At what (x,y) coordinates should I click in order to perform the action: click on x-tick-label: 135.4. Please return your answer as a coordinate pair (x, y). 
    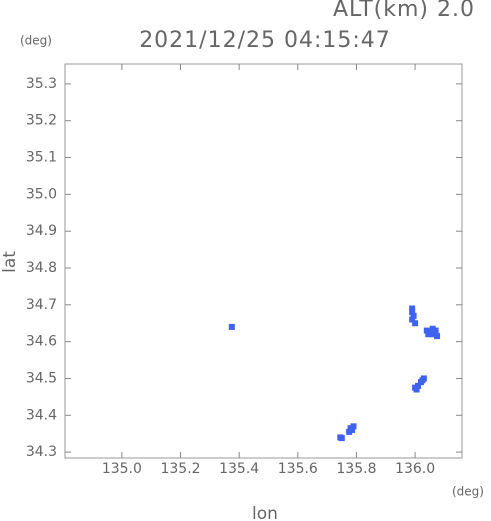
    Looking at the image, I should click on (239, 469).